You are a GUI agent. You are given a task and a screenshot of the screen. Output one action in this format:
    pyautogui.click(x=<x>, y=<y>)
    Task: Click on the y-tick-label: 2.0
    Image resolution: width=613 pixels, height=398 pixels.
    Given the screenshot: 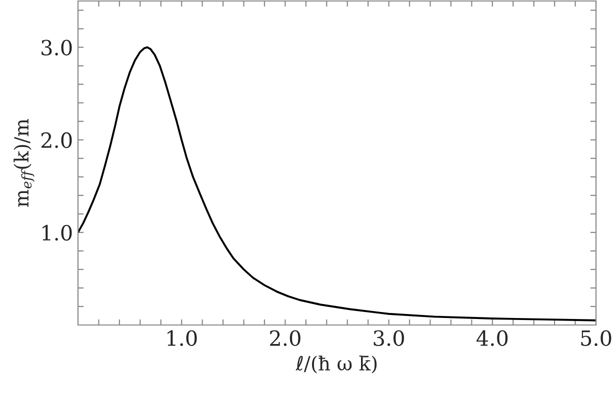 What is the action you would take?
    pyautogui.click(x=56, y=140)
    